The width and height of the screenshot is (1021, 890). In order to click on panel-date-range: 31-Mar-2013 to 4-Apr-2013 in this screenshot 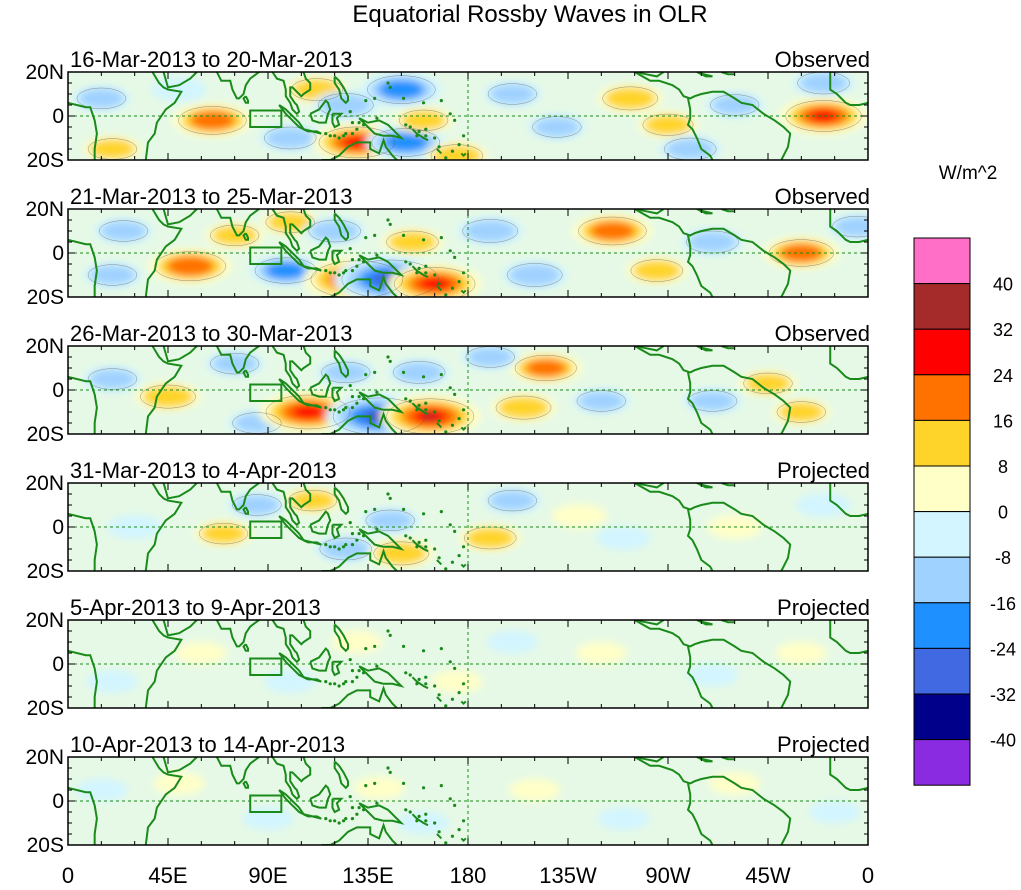, I will do `click(203, 470)`.